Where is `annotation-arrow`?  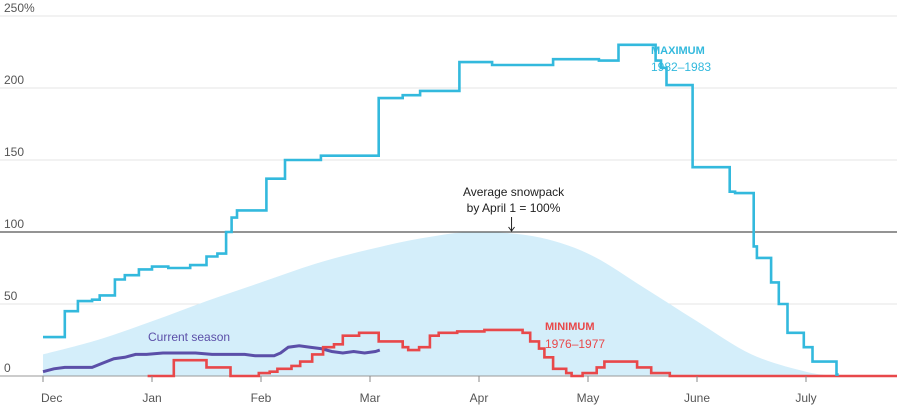
annotation-arrow is located at coordinates (511, 224).